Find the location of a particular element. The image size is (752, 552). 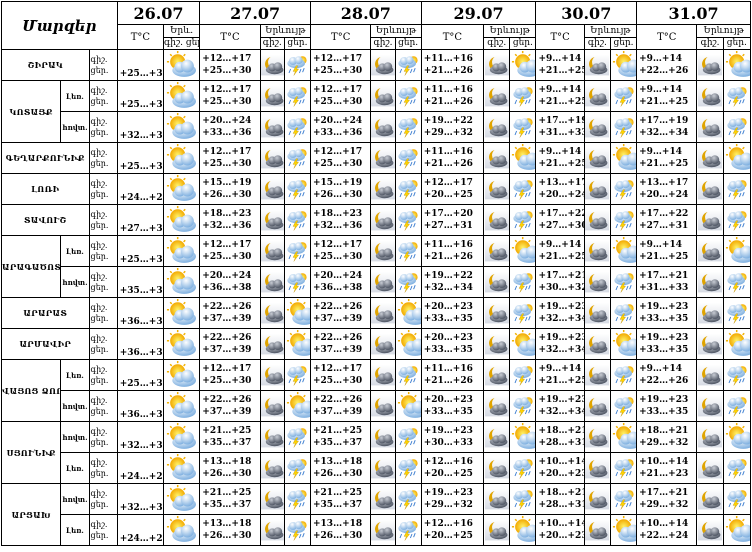

region-name: ԱՐՄԱՎԻՐ is located at coordinates (45, 344).